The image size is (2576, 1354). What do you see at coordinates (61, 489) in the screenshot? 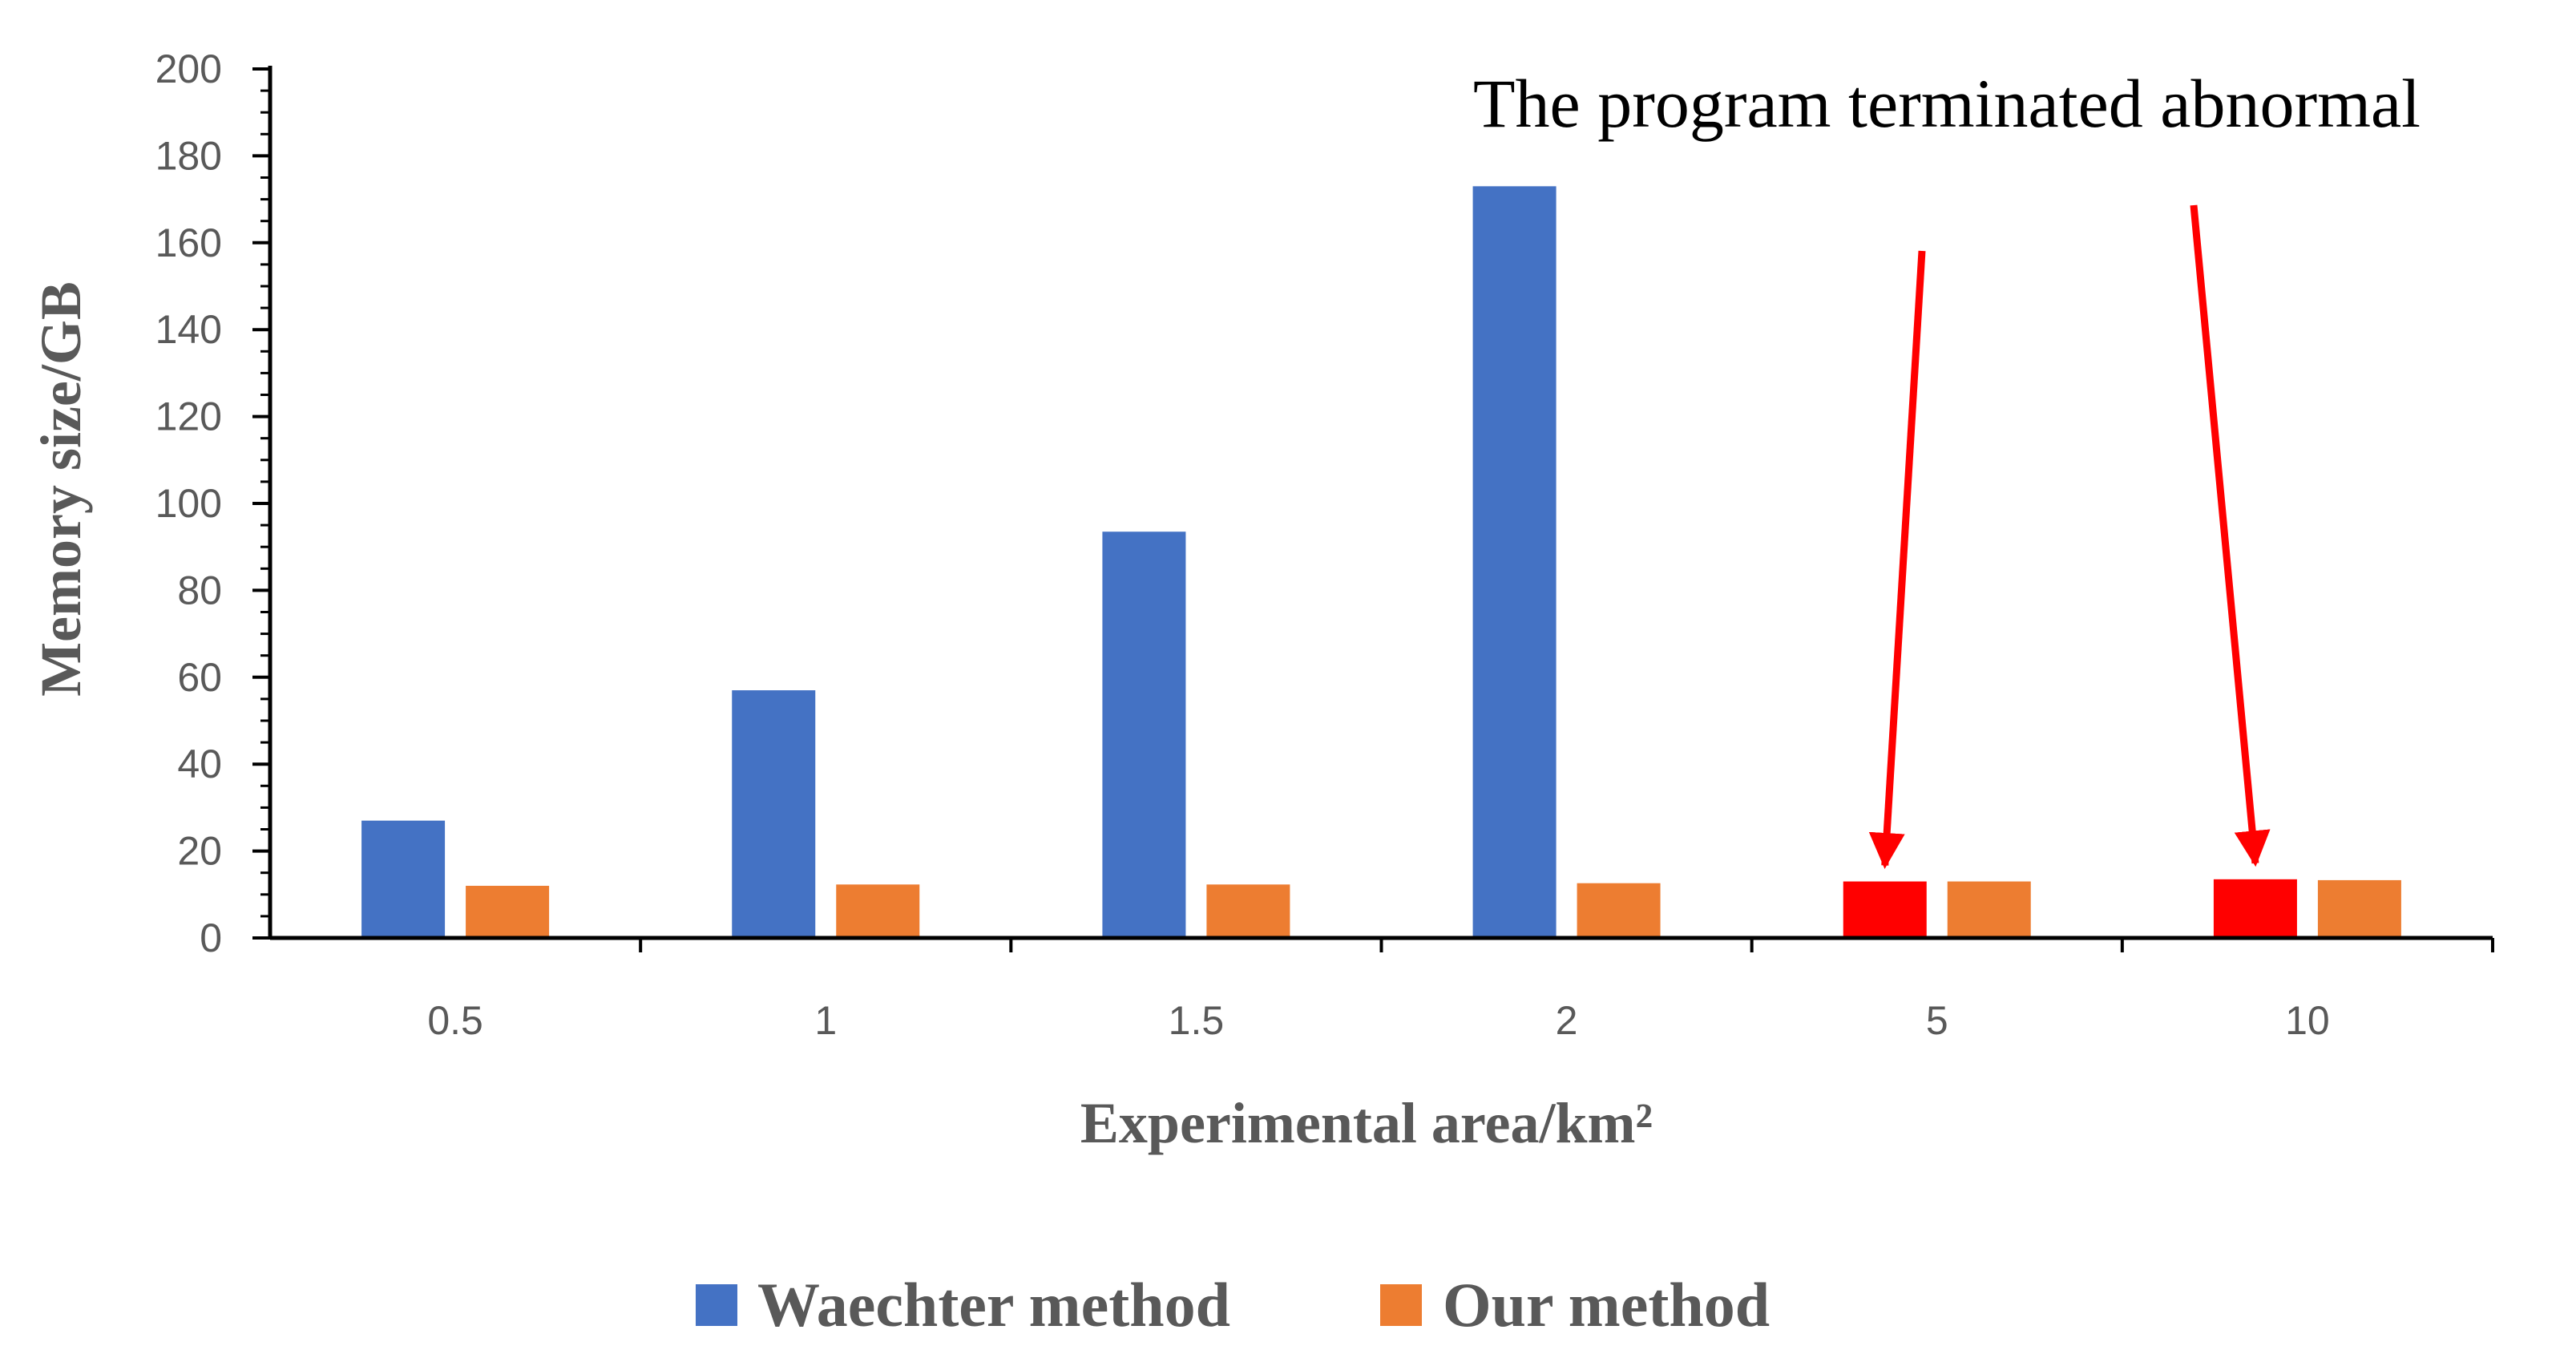
I see `y-axis-title: Memory size/GB` at bounding box center [61, 489].